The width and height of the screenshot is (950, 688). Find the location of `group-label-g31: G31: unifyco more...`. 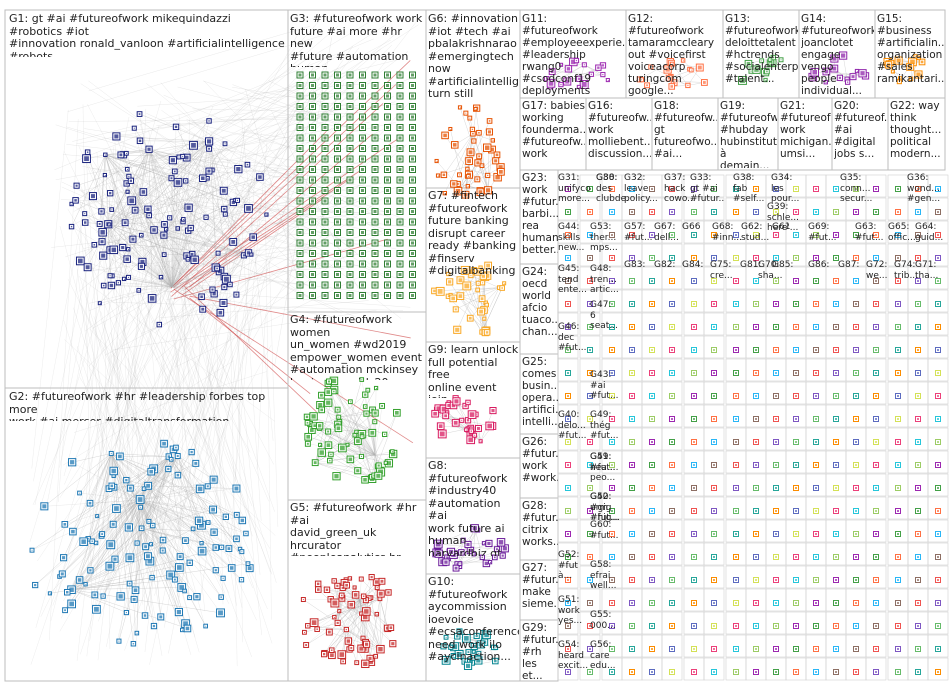

group-label-g31: G31: unifyco more... is located at coordinates (574, 188).